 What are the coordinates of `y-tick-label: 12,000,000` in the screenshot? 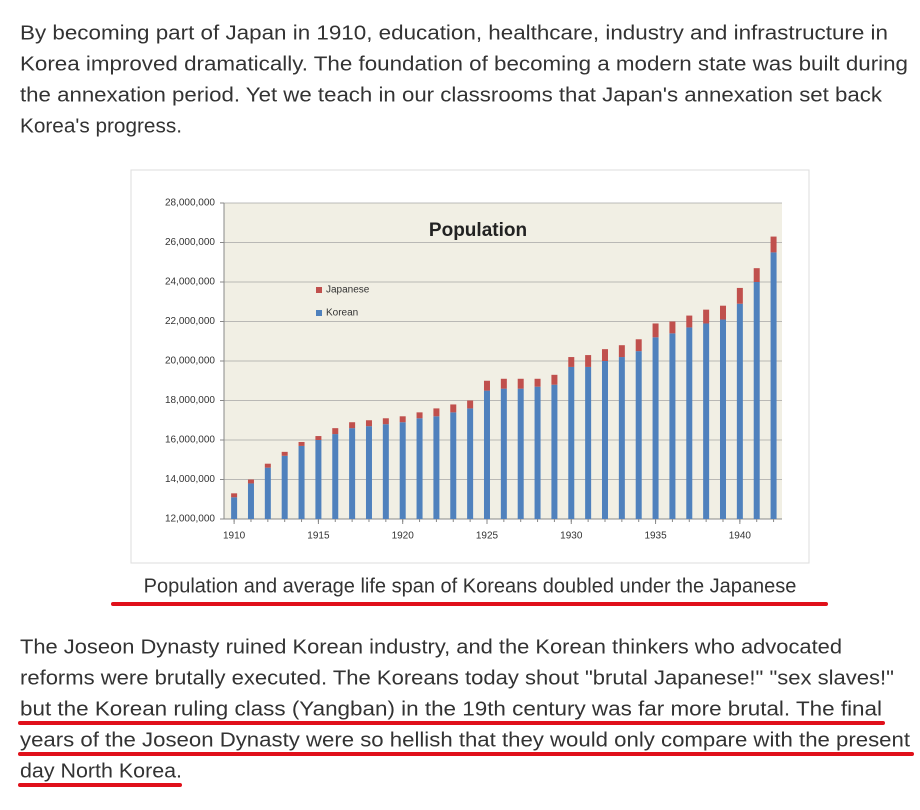 It's located at (190, 519).